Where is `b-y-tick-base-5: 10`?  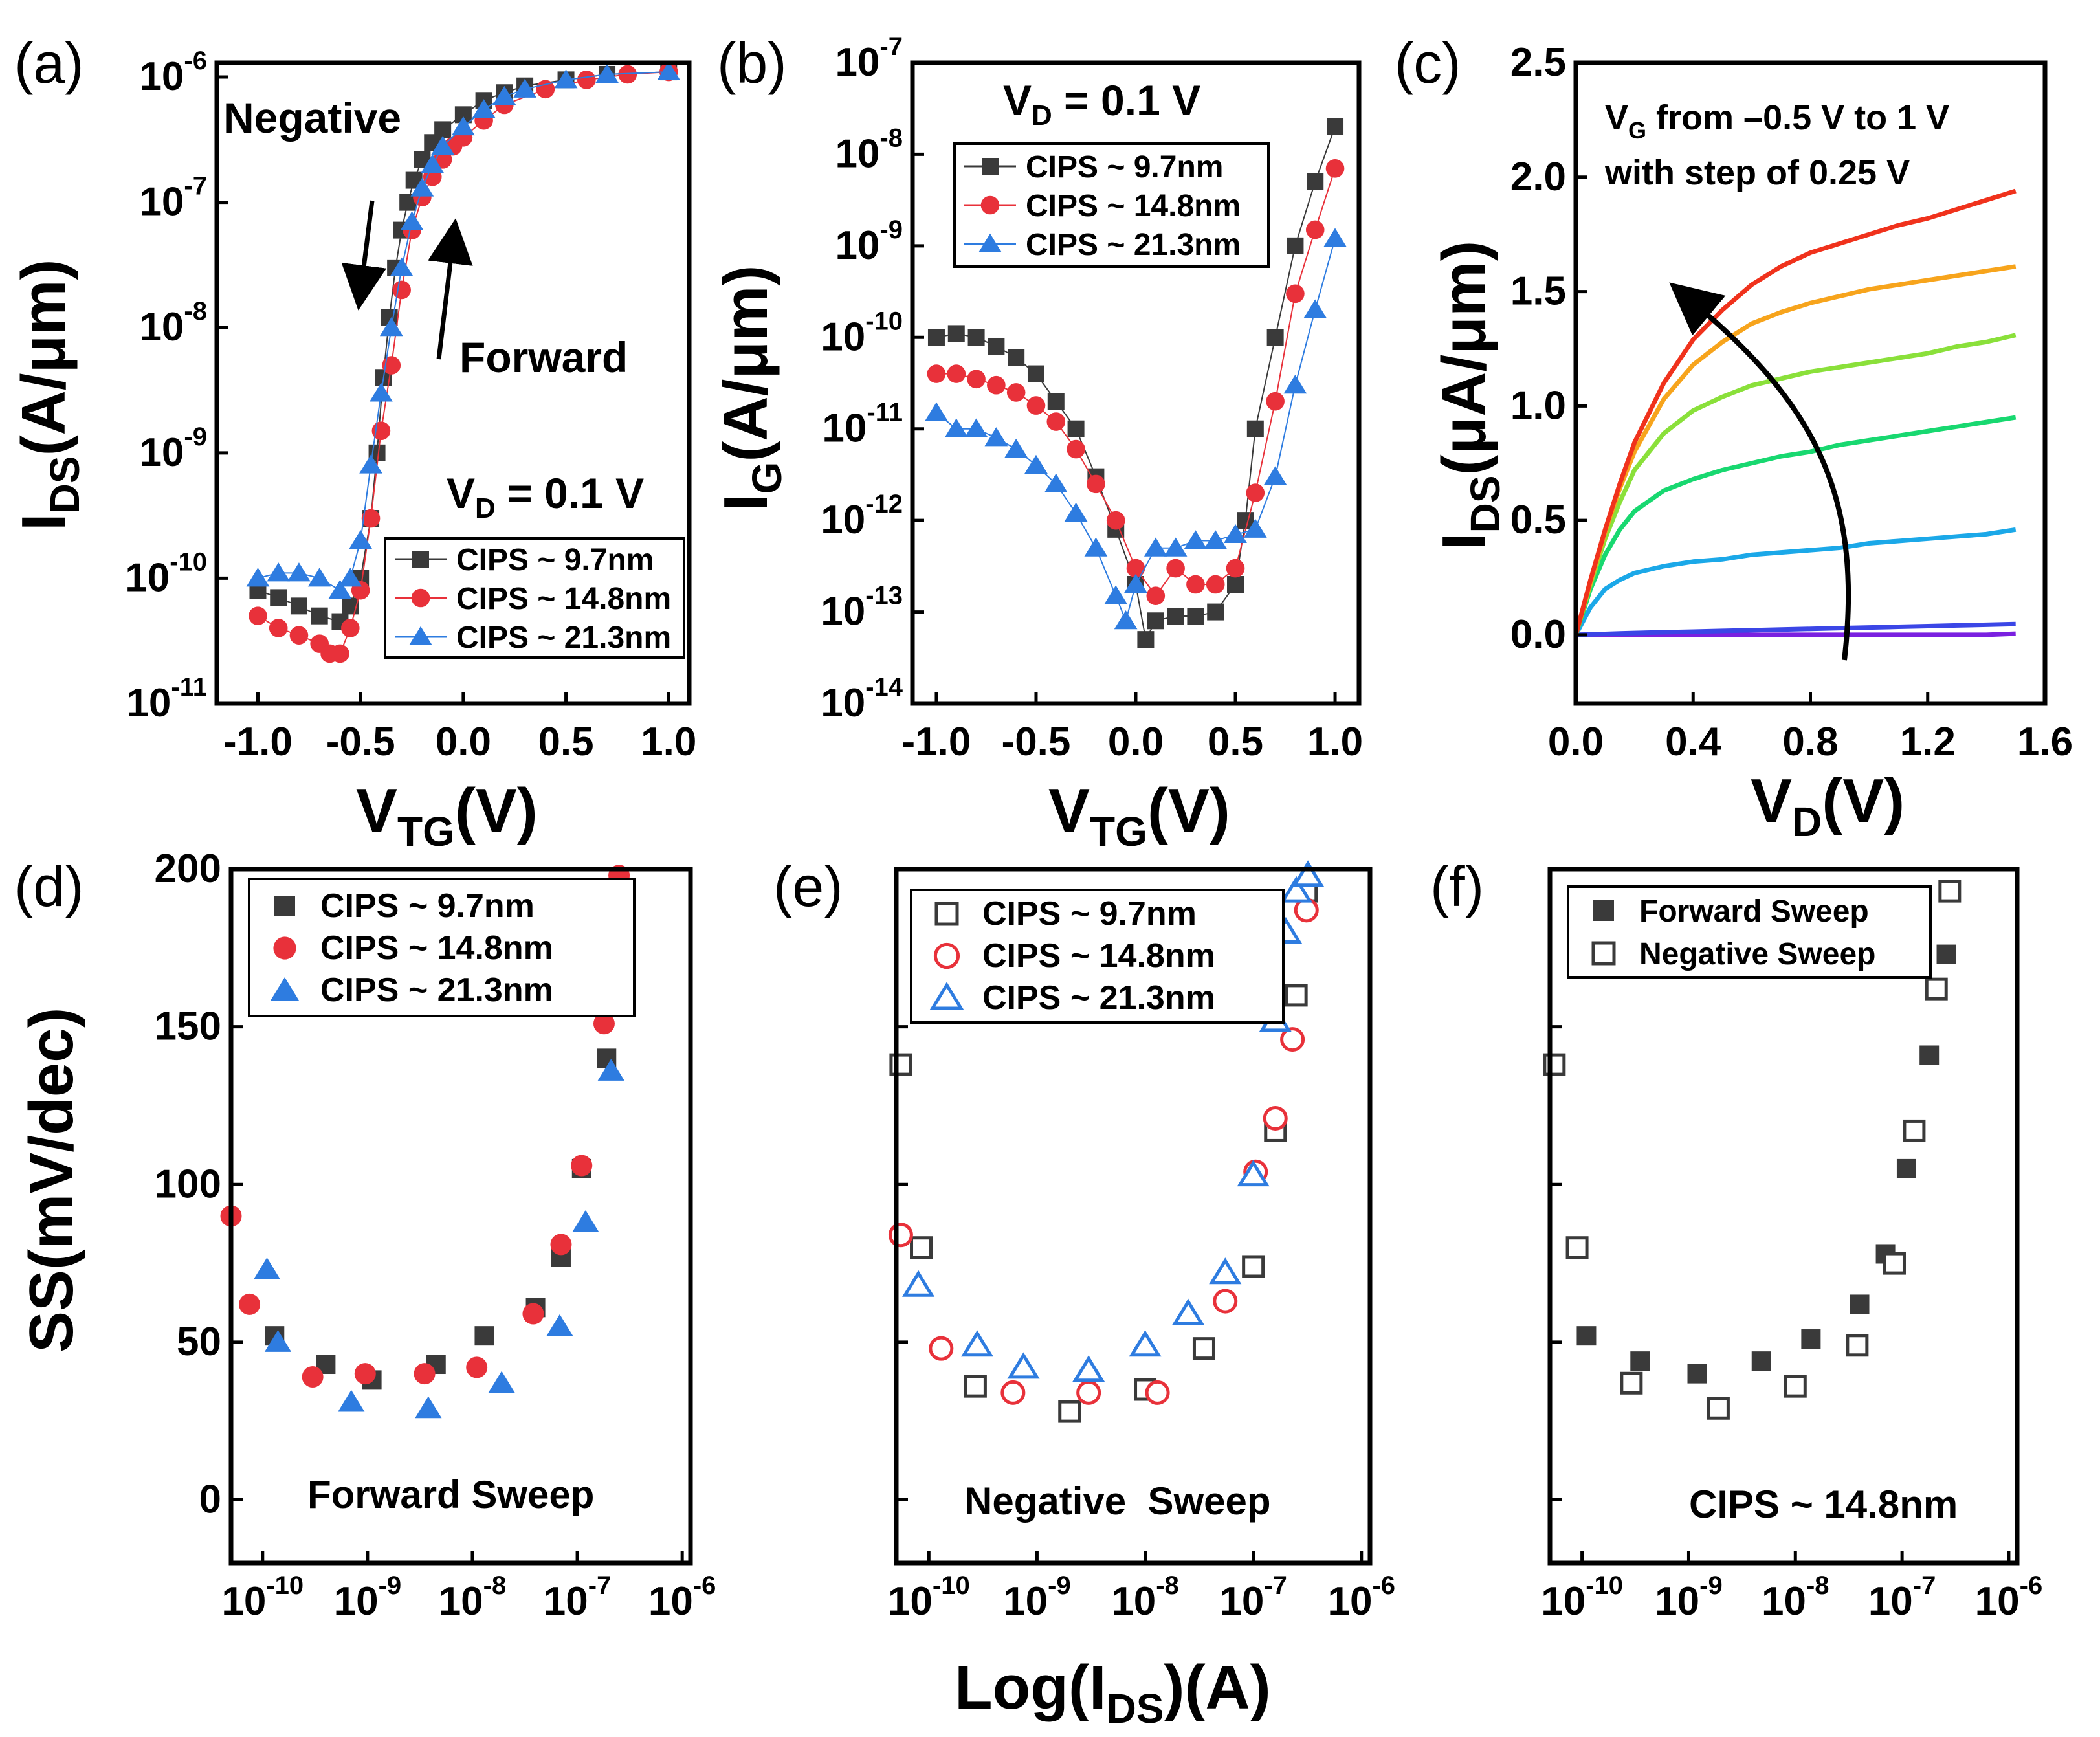
b-y-tick-base-5: 10 is located at coordinates (857, 245).